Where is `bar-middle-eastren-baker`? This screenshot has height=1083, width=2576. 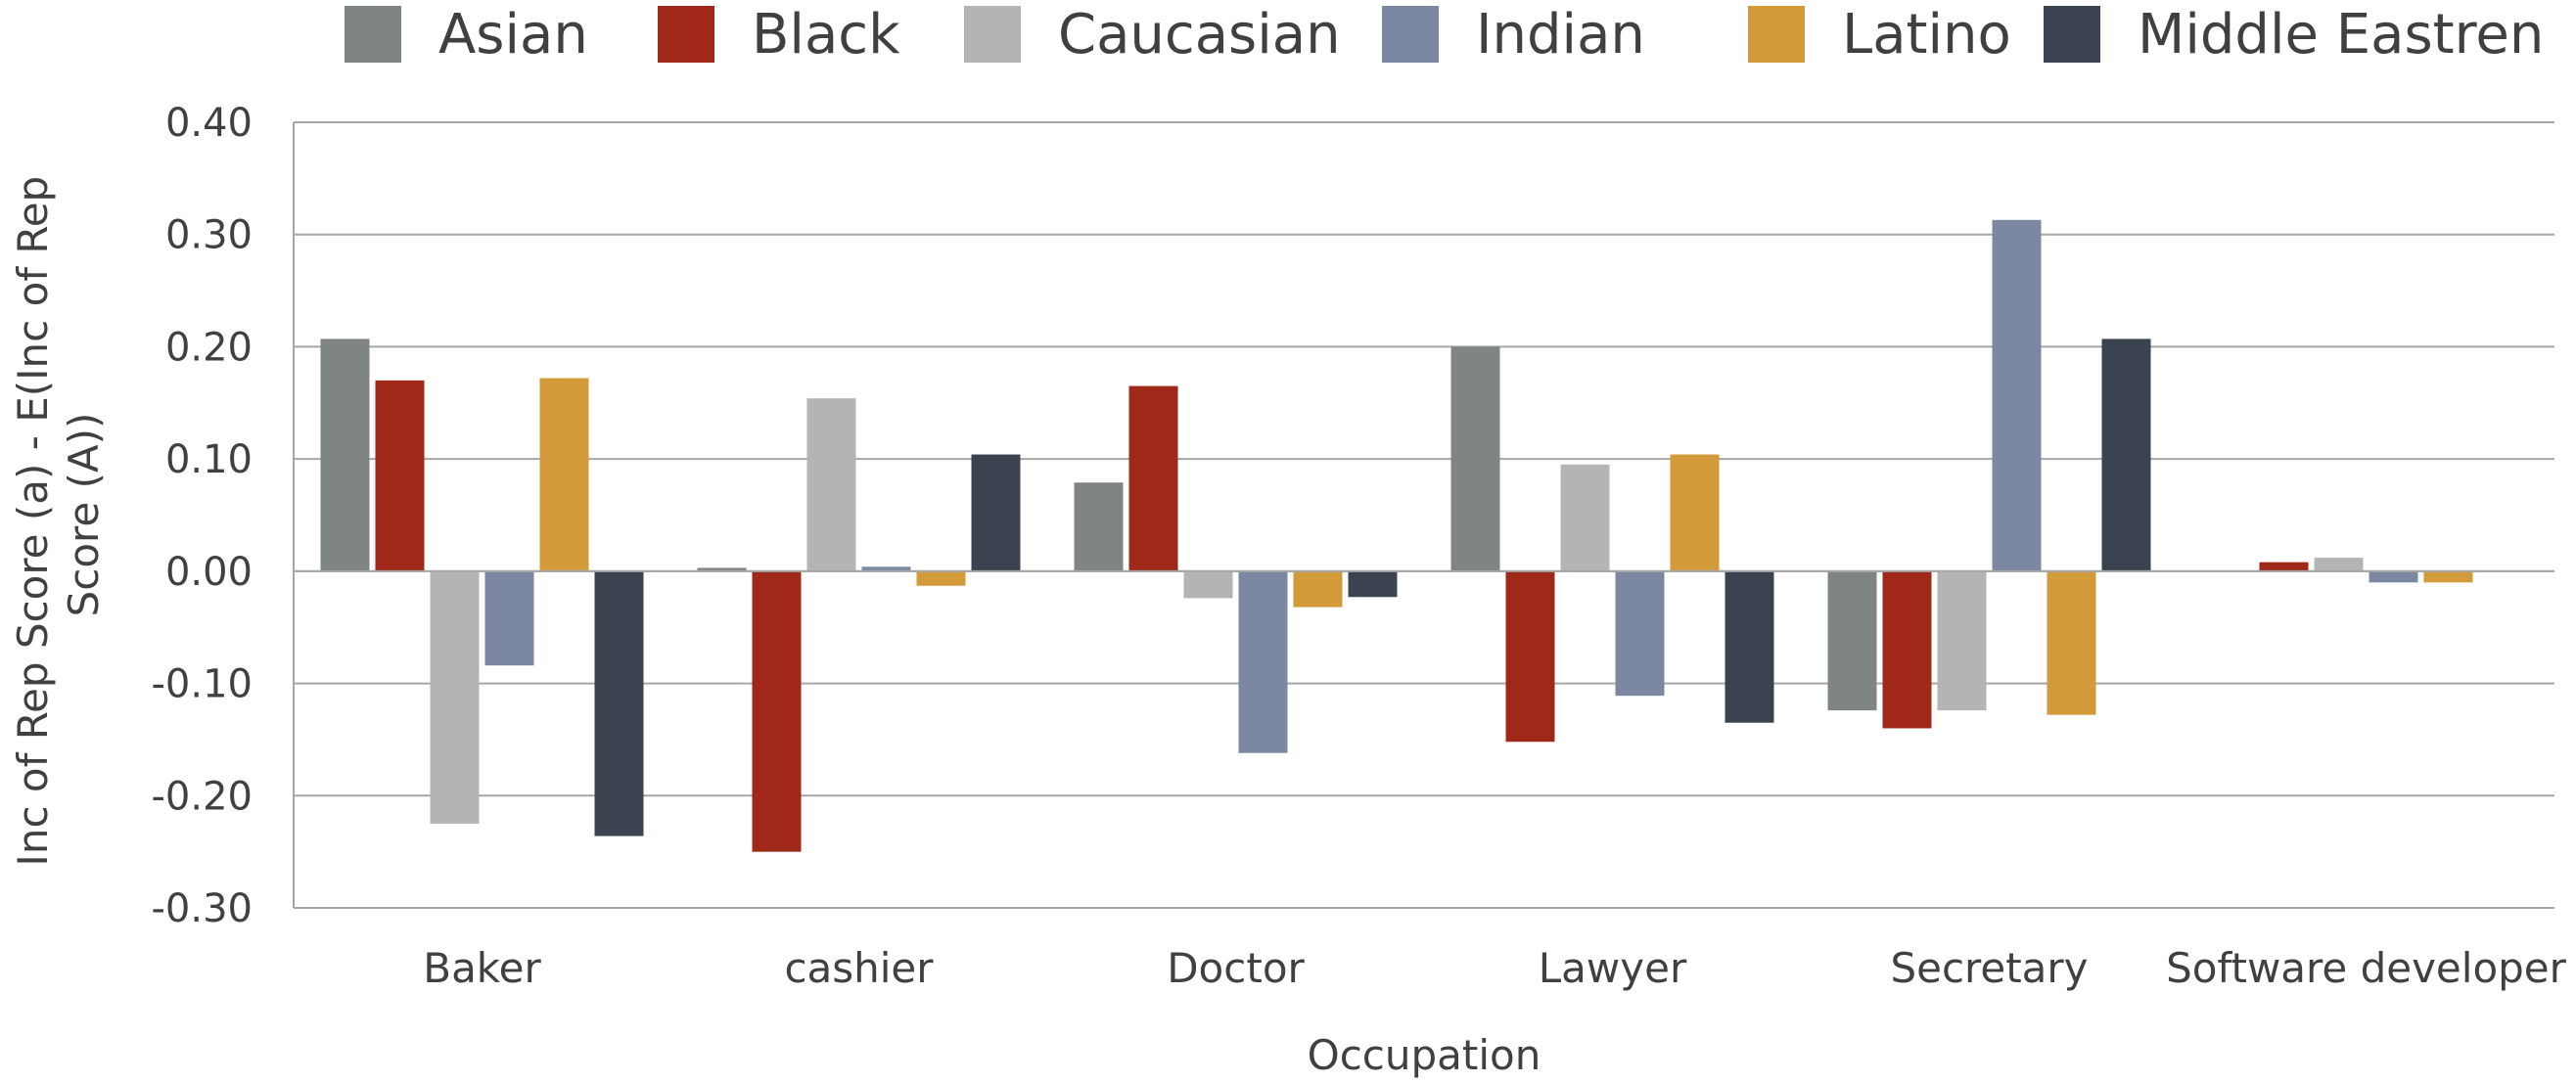
bar-middle-eastren-baker is located at coordinates (619, 703).